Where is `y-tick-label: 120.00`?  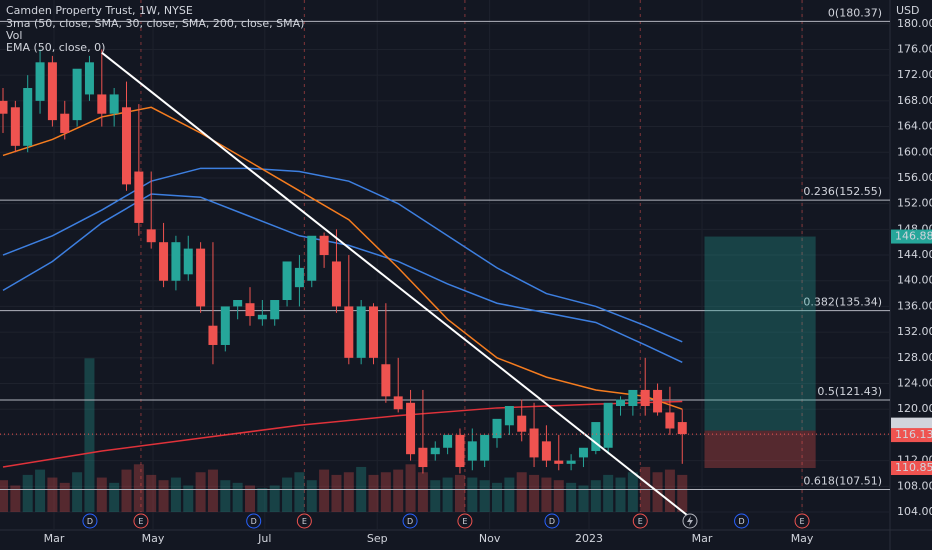
y-tick-label: 120.00 is located at coordinates (914, 408).